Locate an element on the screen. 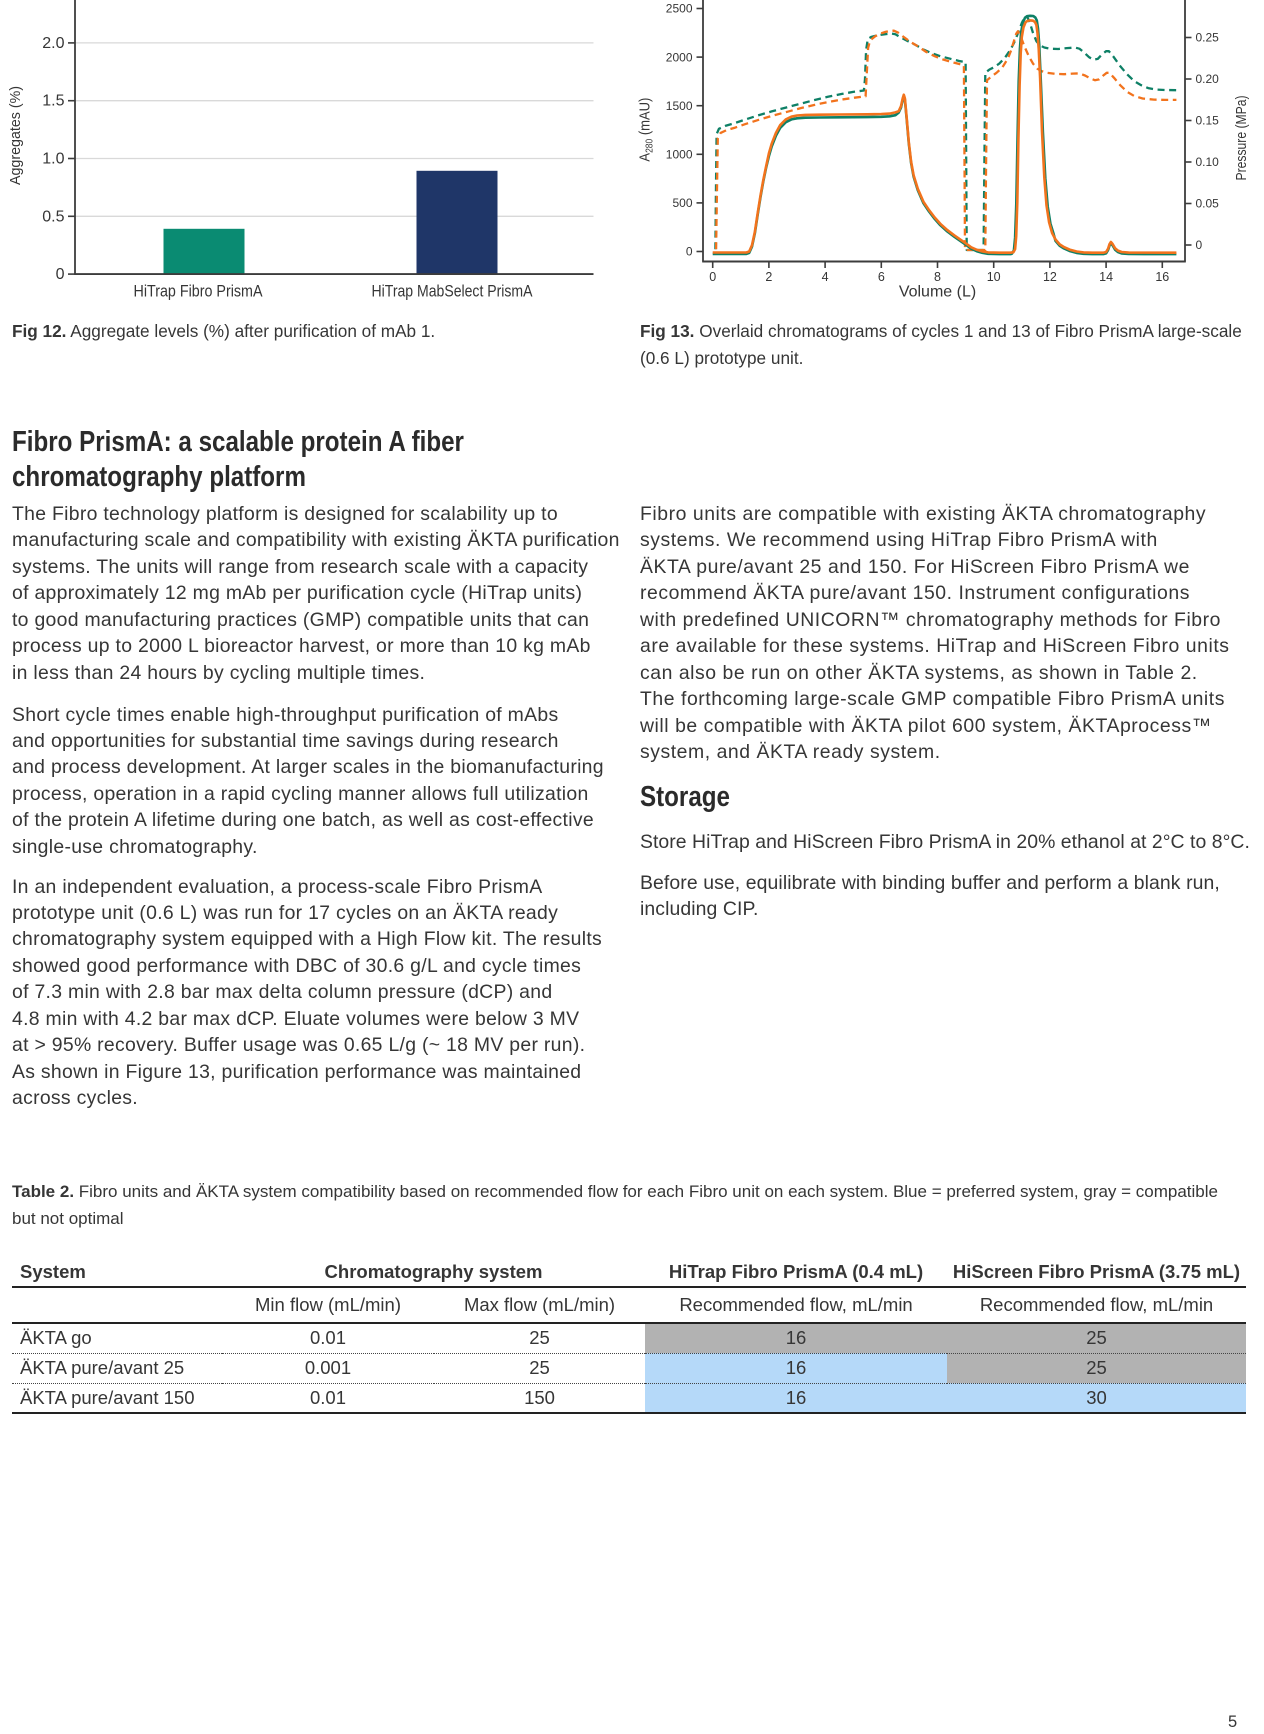 This screenshot has height=1734, width=1264. svg-text: 14 is located at coordinates (1106, 277).